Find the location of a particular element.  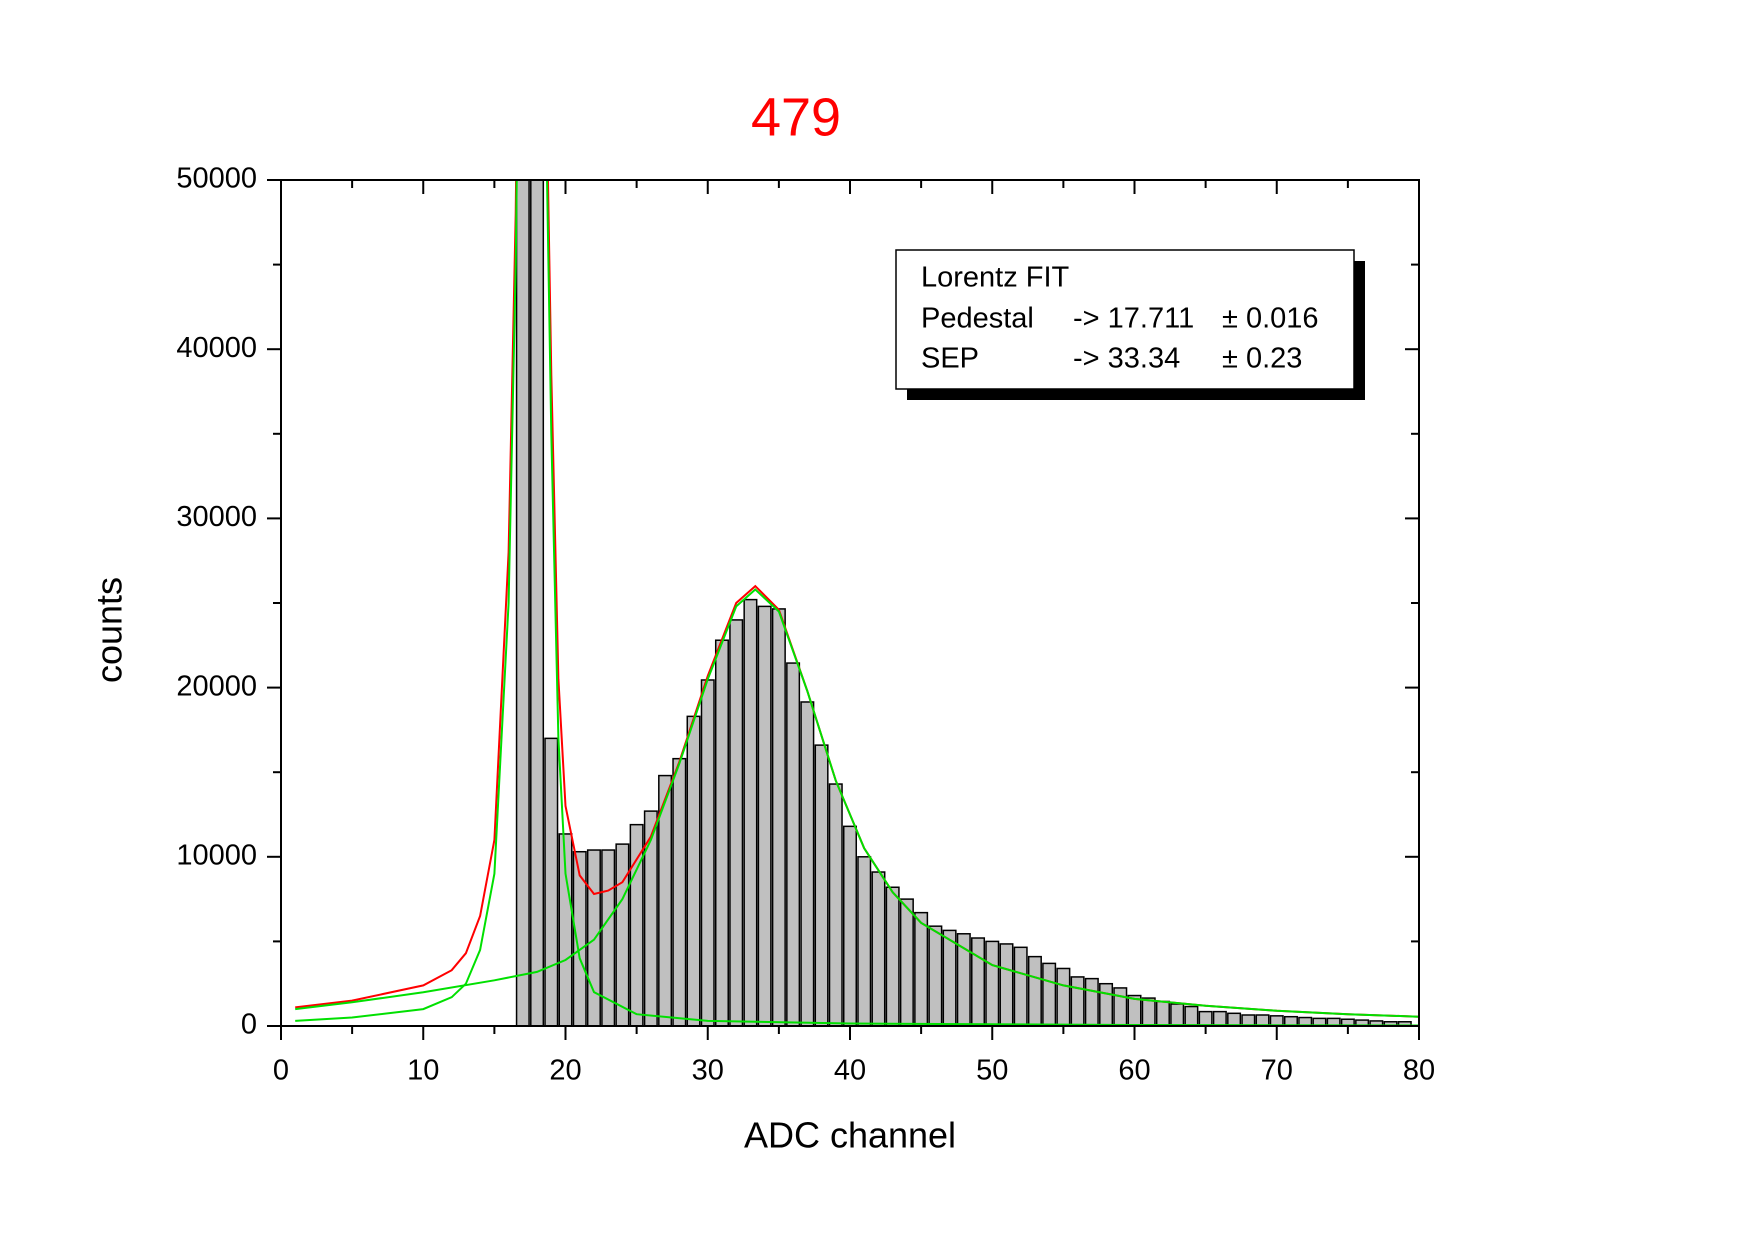

x-tick-label: 40 is located at coordinates (850, 1071).